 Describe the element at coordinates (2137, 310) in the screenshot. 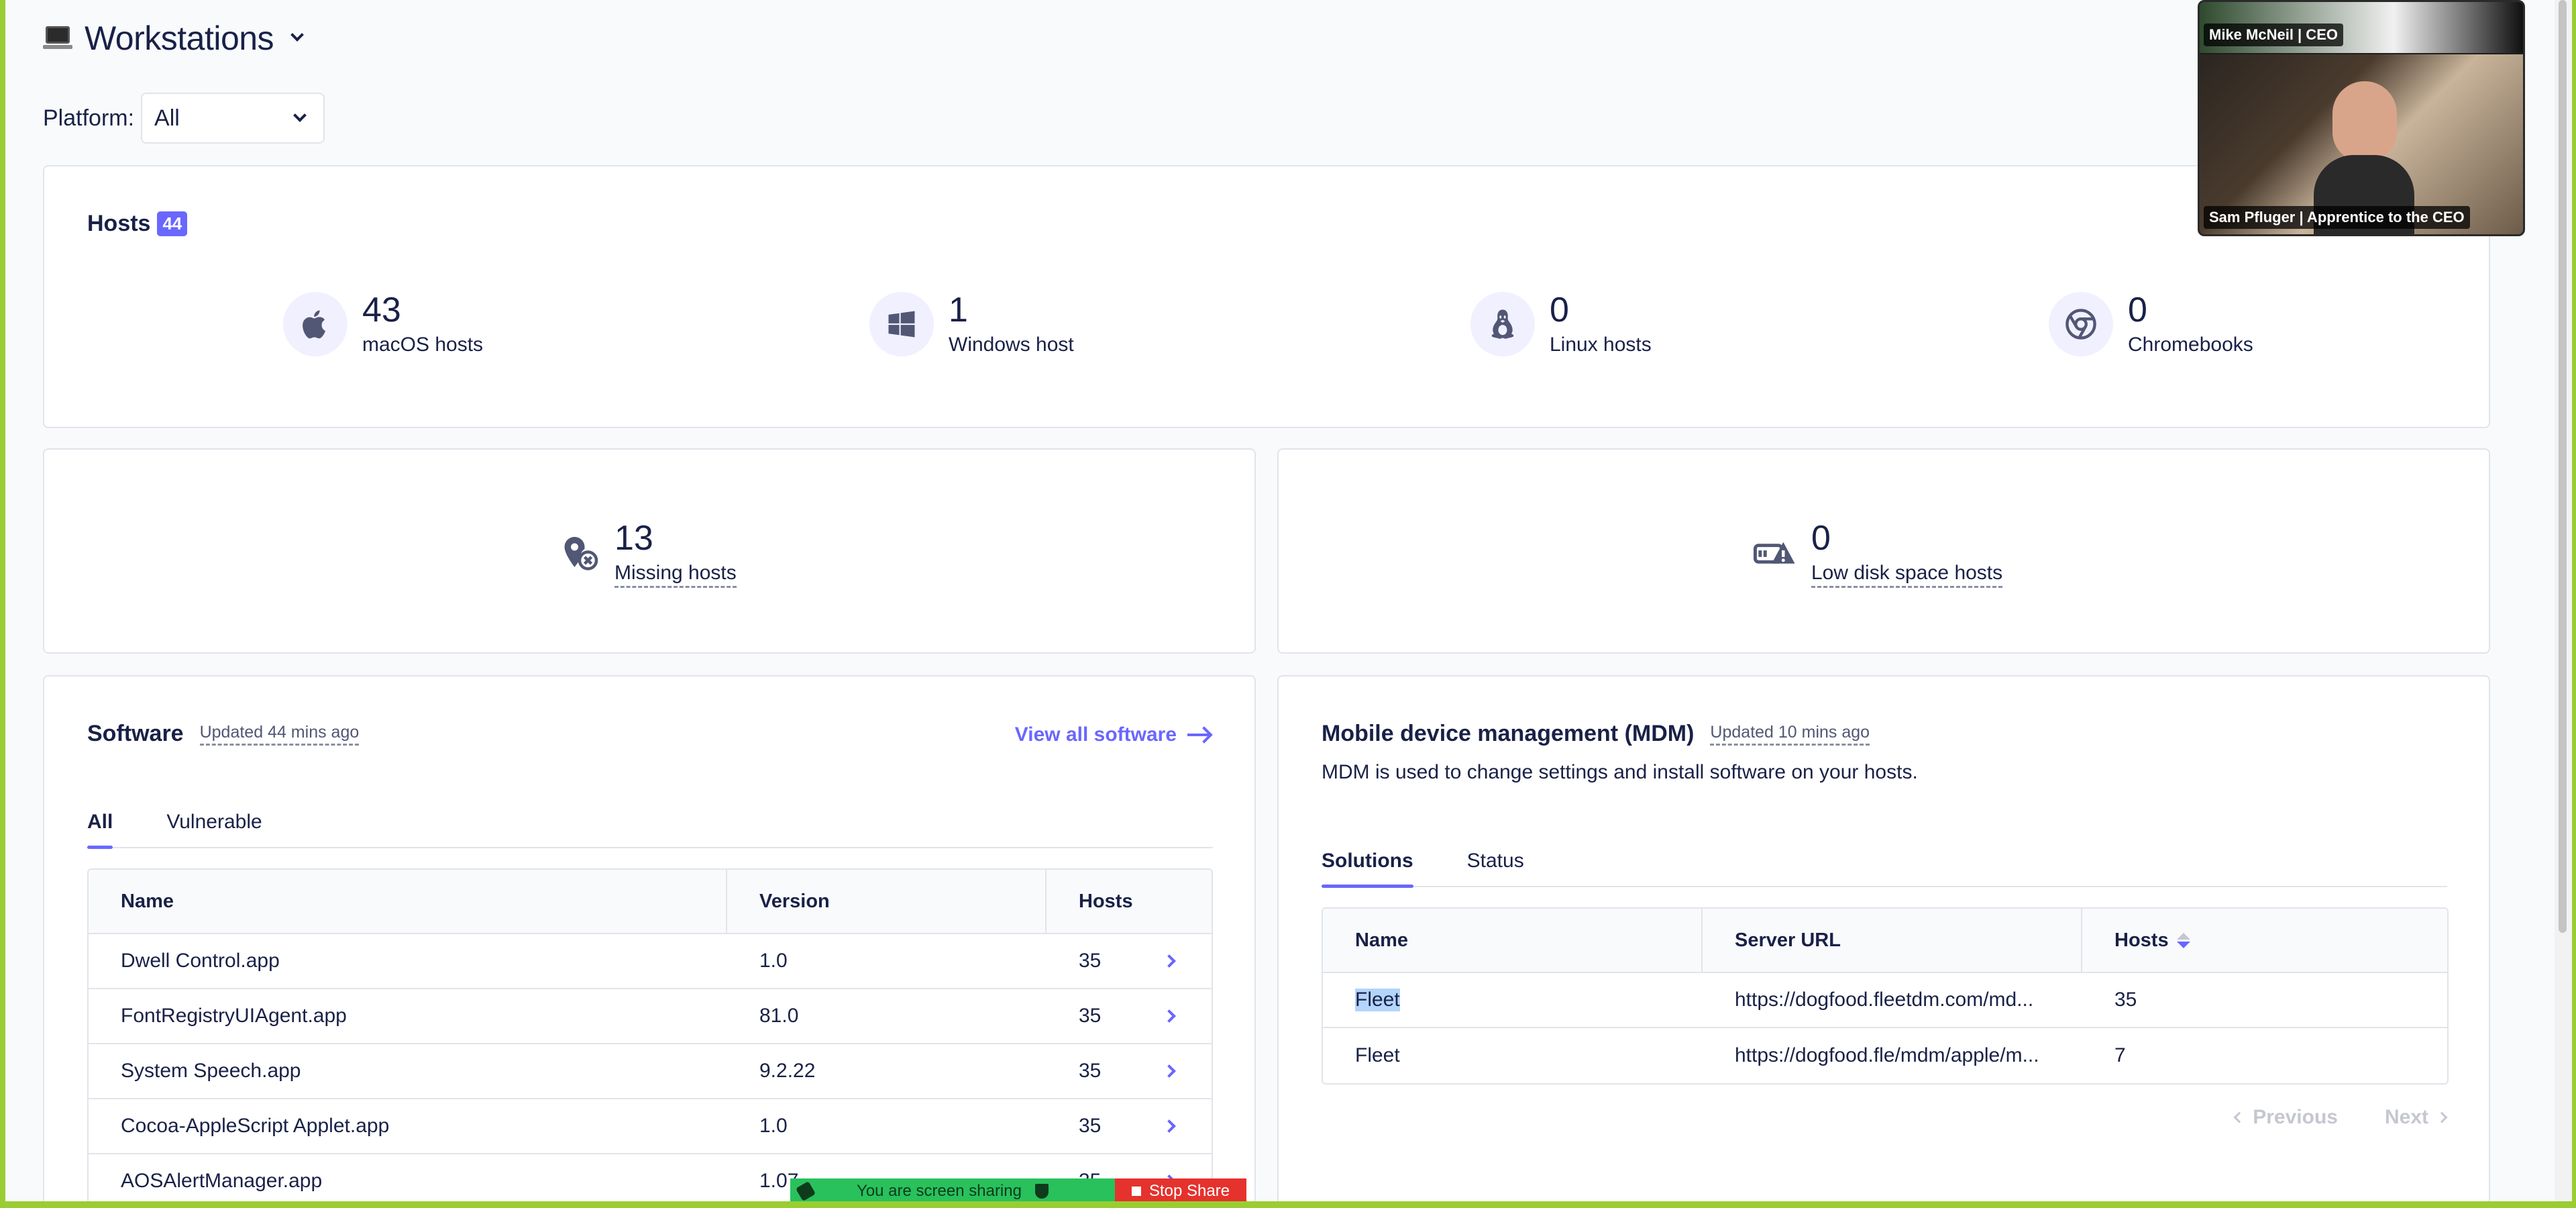

I see `chromebooks-count: 0` at that location.